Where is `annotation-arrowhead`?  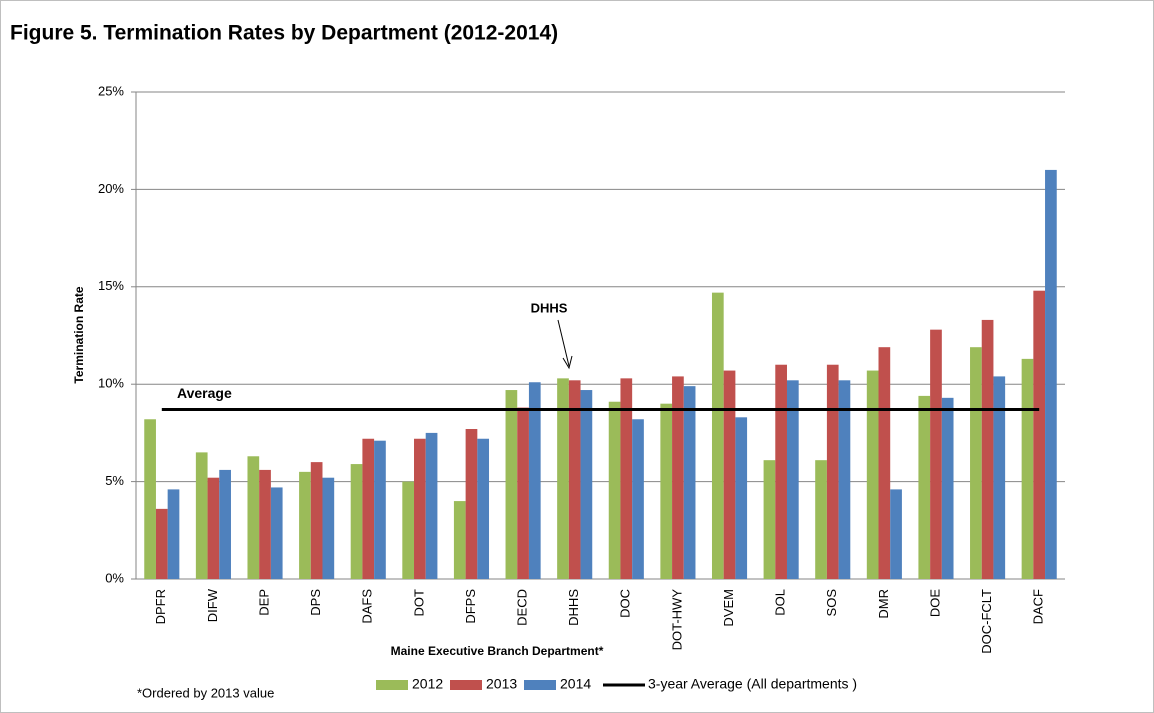 annotation-arrowhead is located at coordinates (567, 362).